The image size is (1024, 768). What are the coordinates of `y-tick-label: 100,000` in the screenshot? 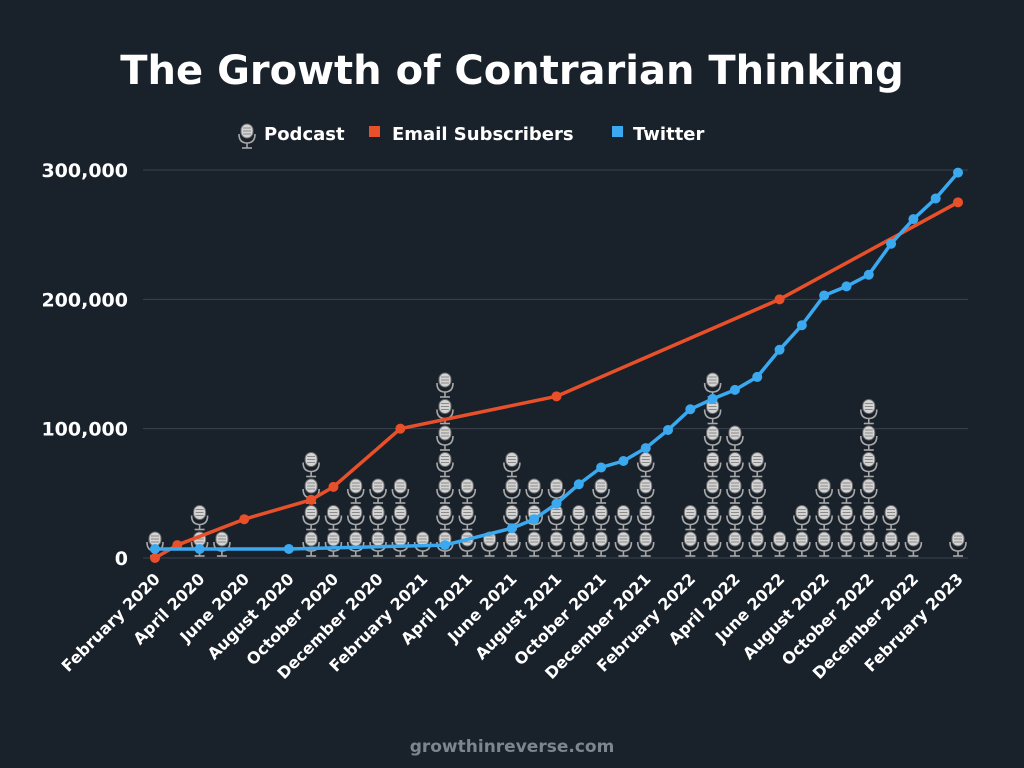 It's located at (84, 430).